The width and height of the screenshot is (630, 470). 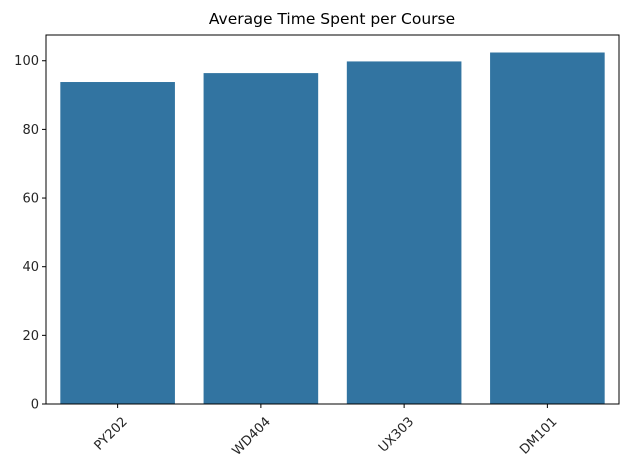 I want to click on y-axis: 0 20 40 60 80 100, so click(x=30, y=233).